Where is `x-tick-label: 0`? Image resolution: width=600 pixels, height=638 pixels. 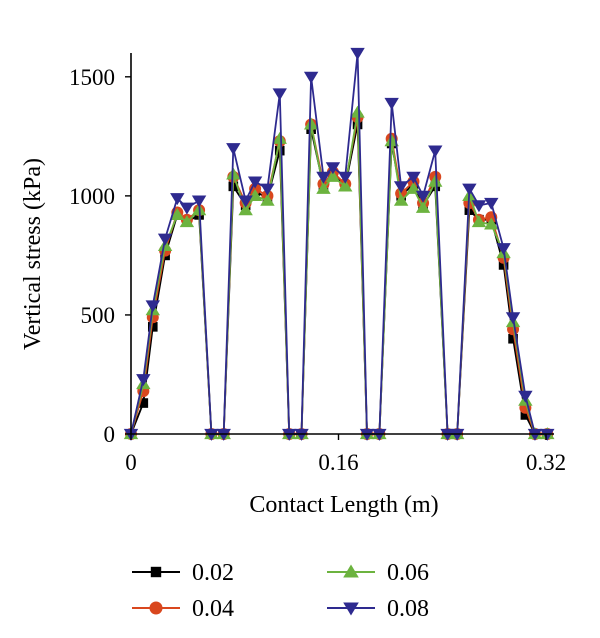 x-tick-label: 0 is located at coordinates (131, 462).